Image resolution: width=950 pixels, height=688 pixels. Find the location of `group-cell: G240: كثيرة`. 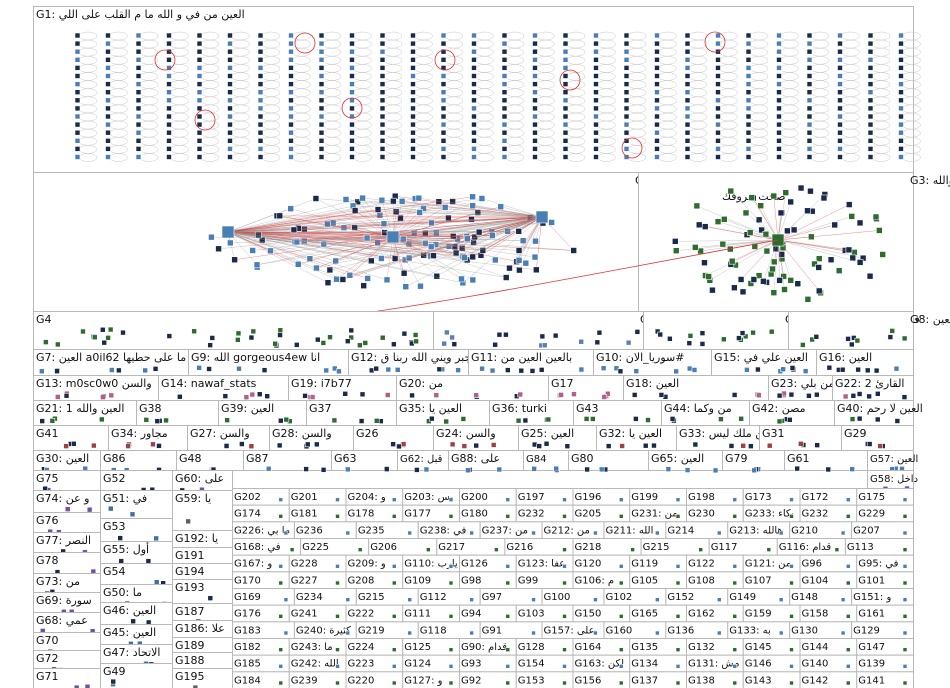

group-cell: G240: كثيرة is located at coordinates (325, 630).